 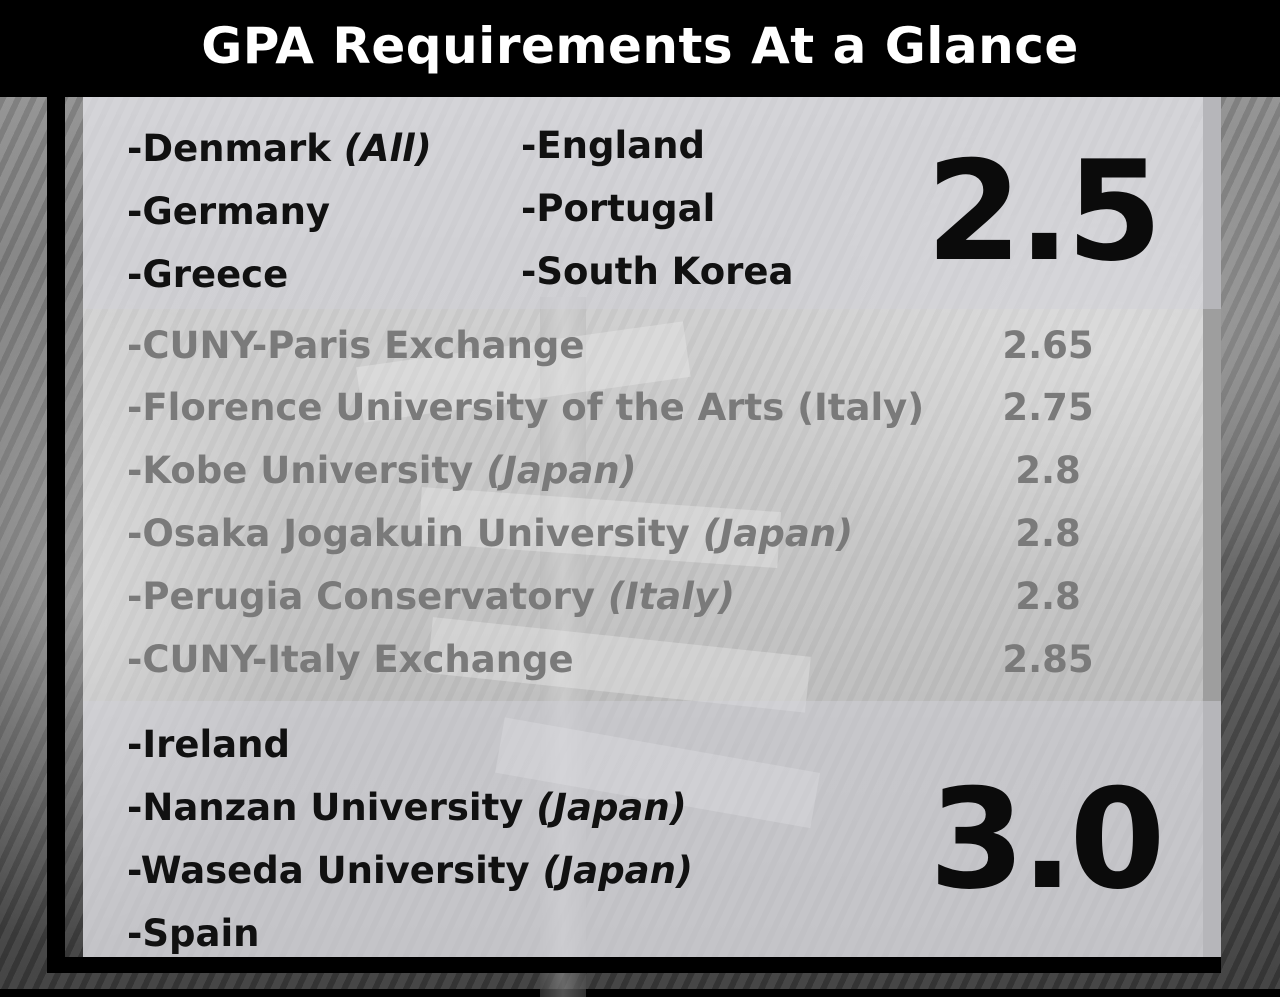 I want to click on country-item: -England, so click(x=613, y=145).